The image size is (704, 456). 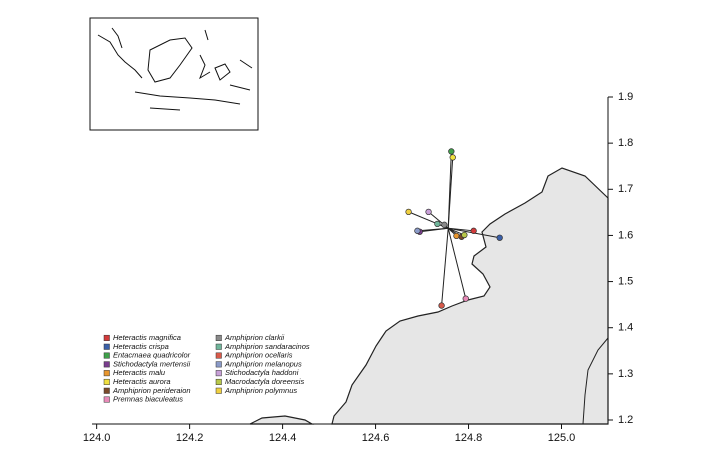 What do you see at coordinates (376, 438) in the screenshot?
I see `x-tick-label: 124.6` at bounding box center [376, 438].